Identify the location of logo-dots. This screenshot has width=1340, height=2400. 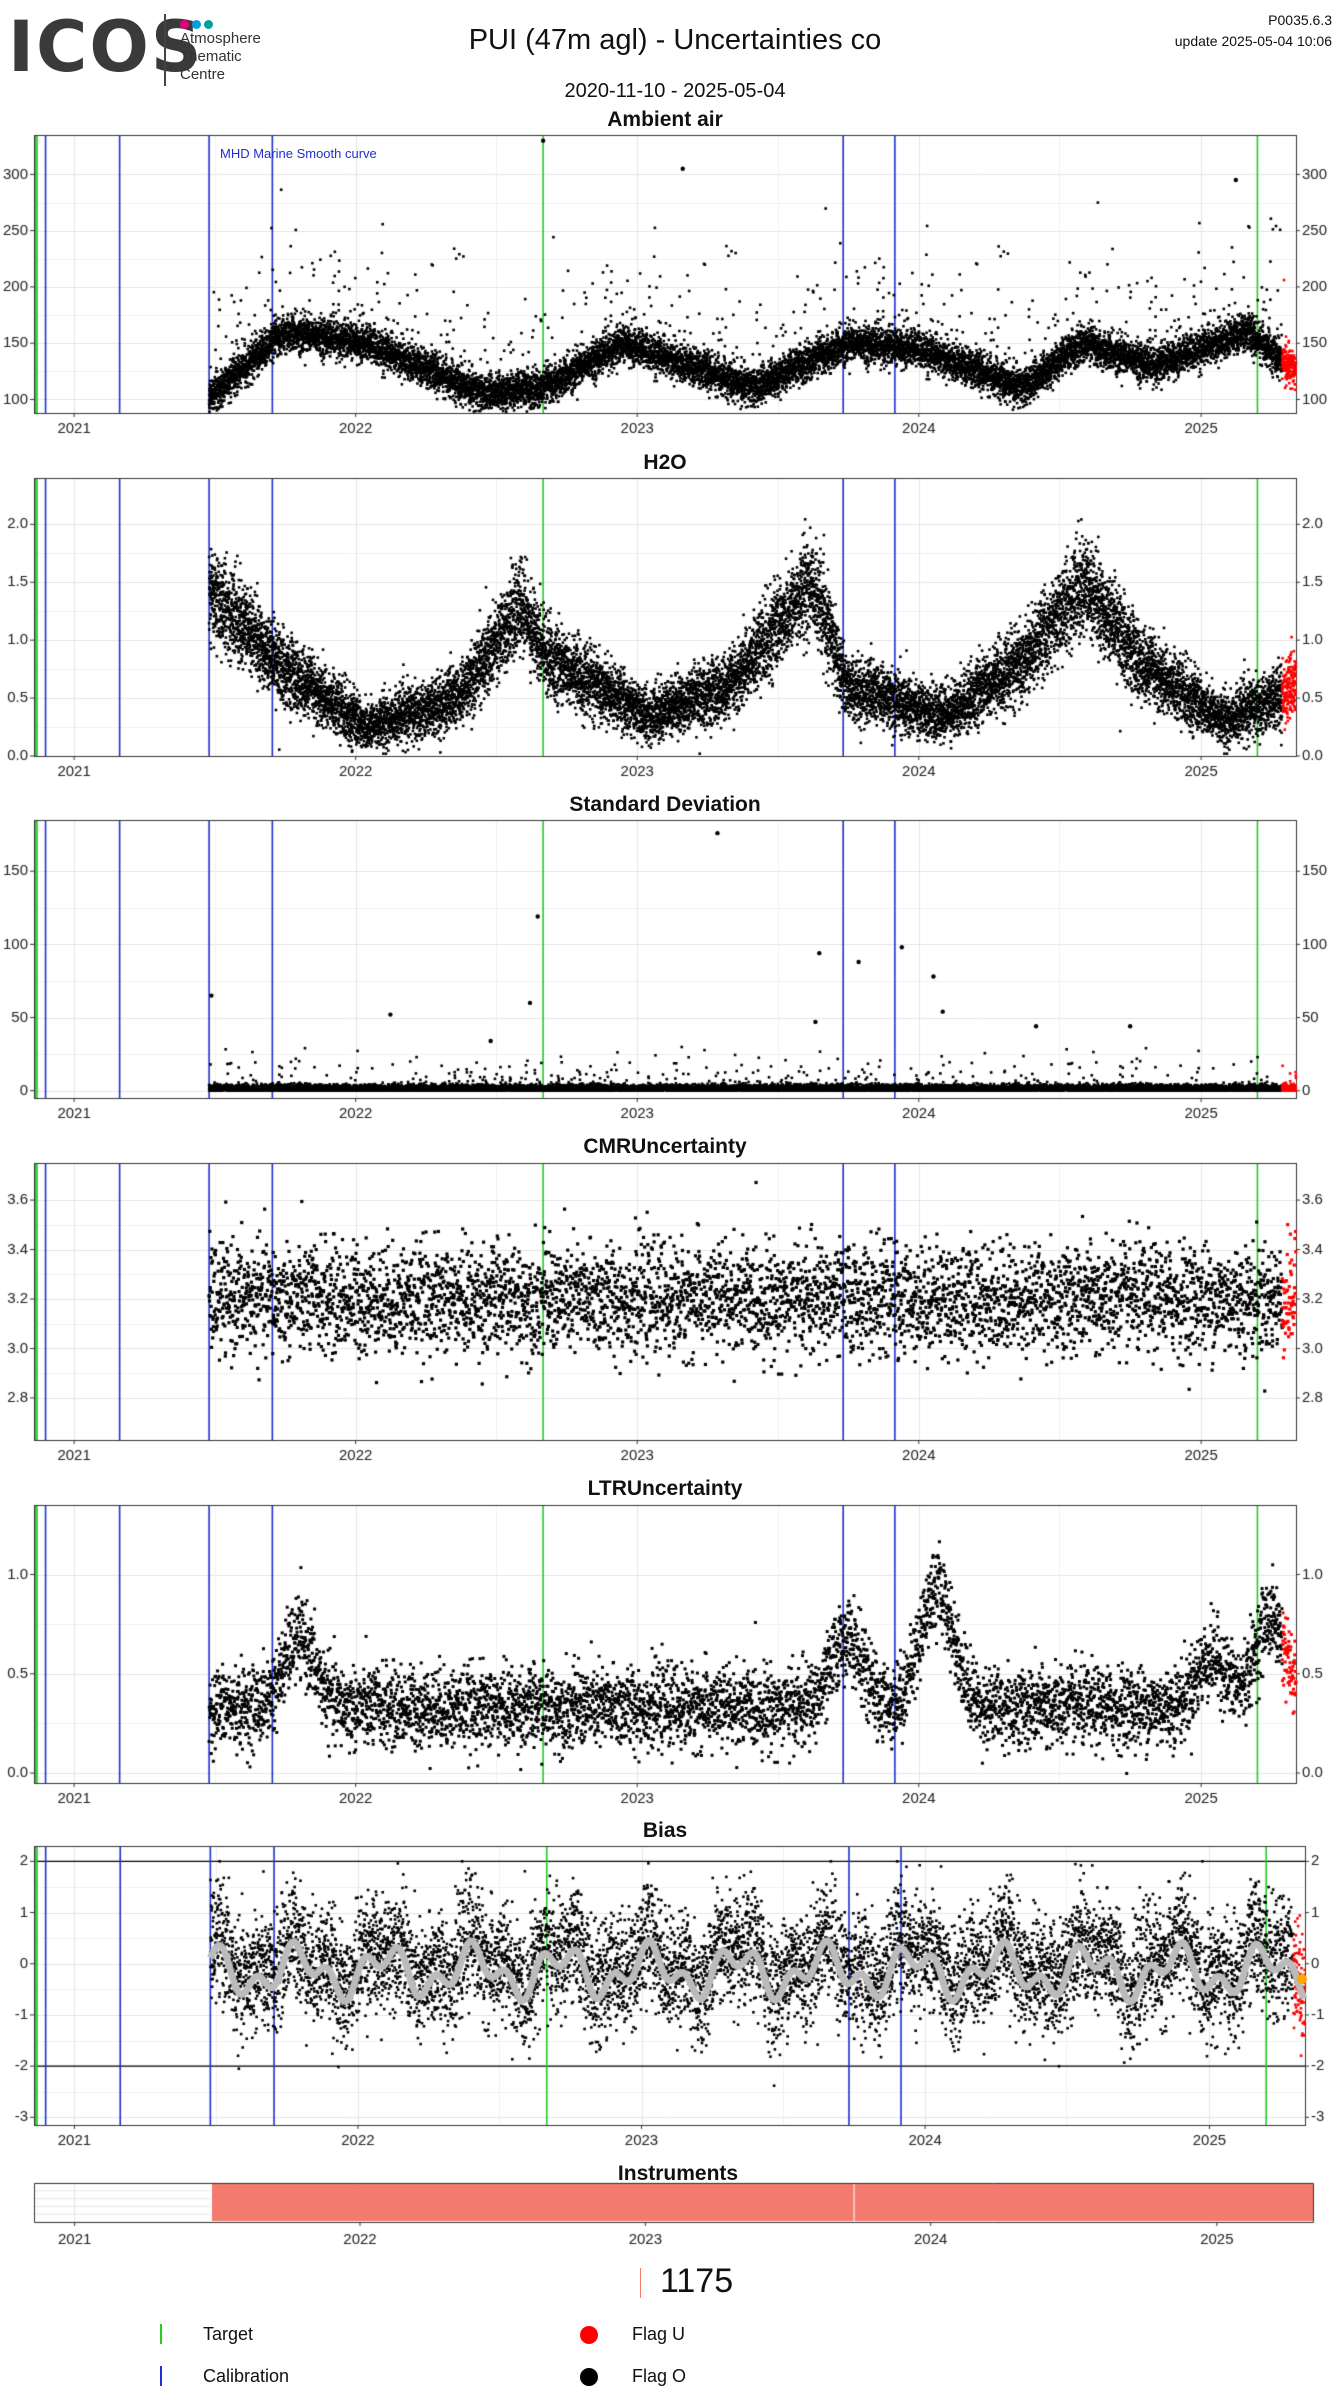
(196, 25).